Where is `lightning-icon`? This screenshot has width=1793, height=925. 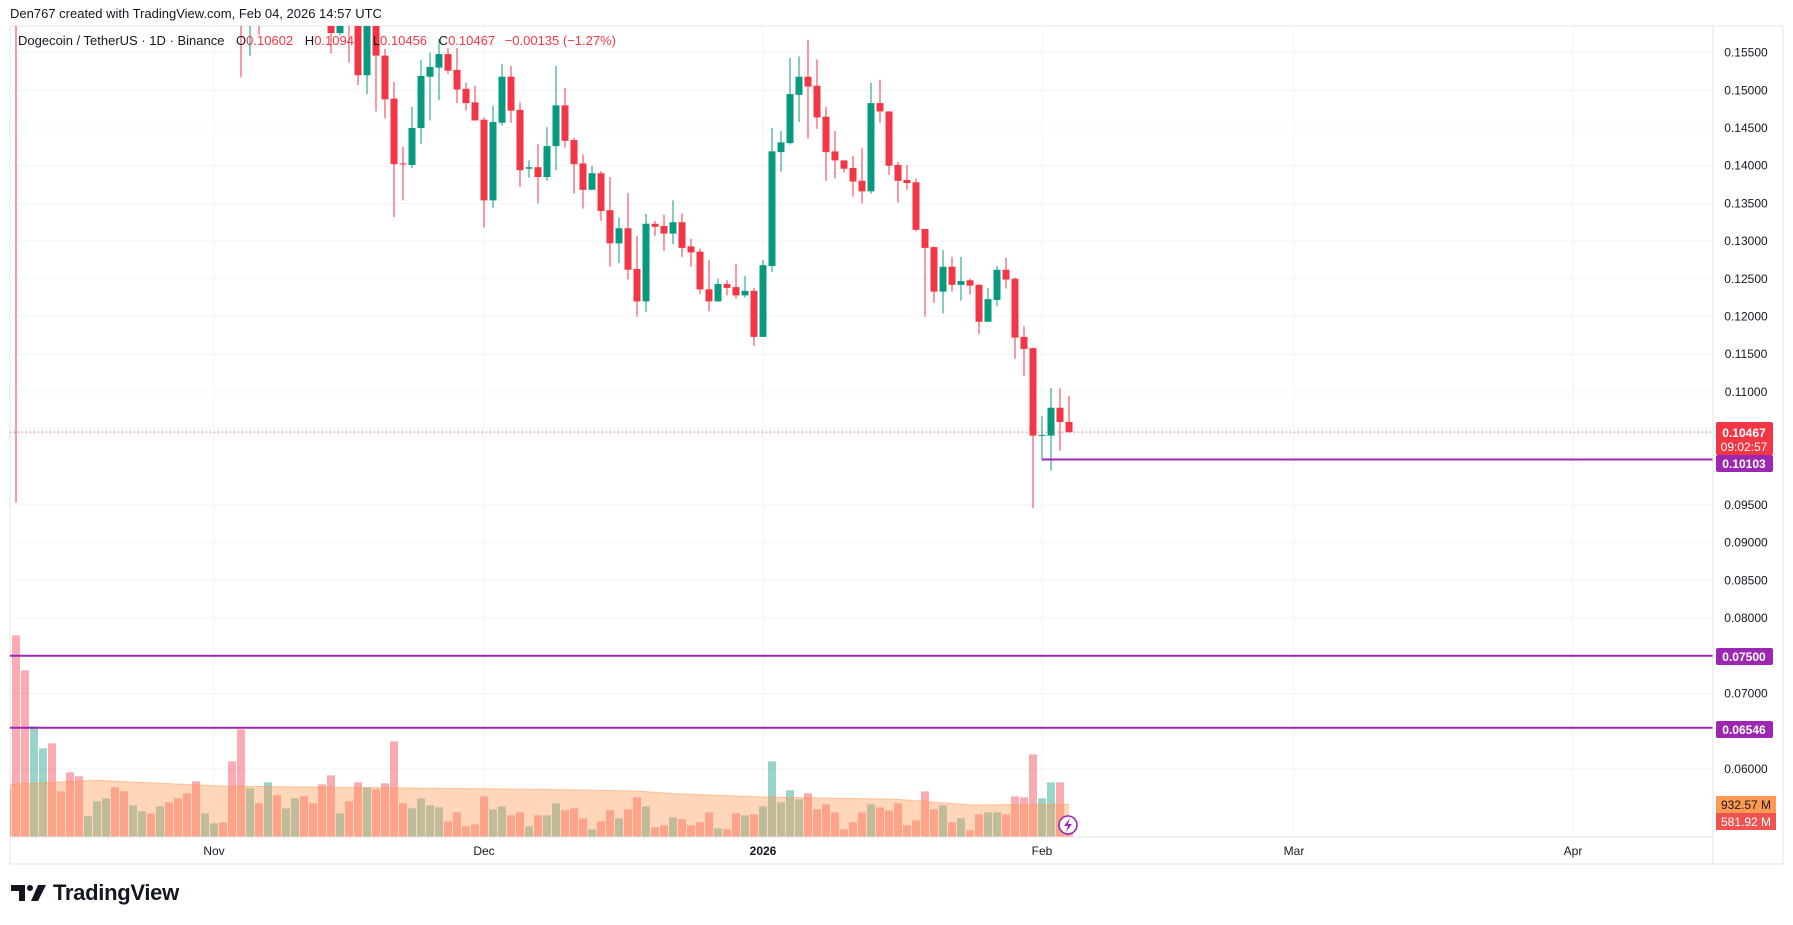 lightning-icon is located at coordinates (1068, 825).